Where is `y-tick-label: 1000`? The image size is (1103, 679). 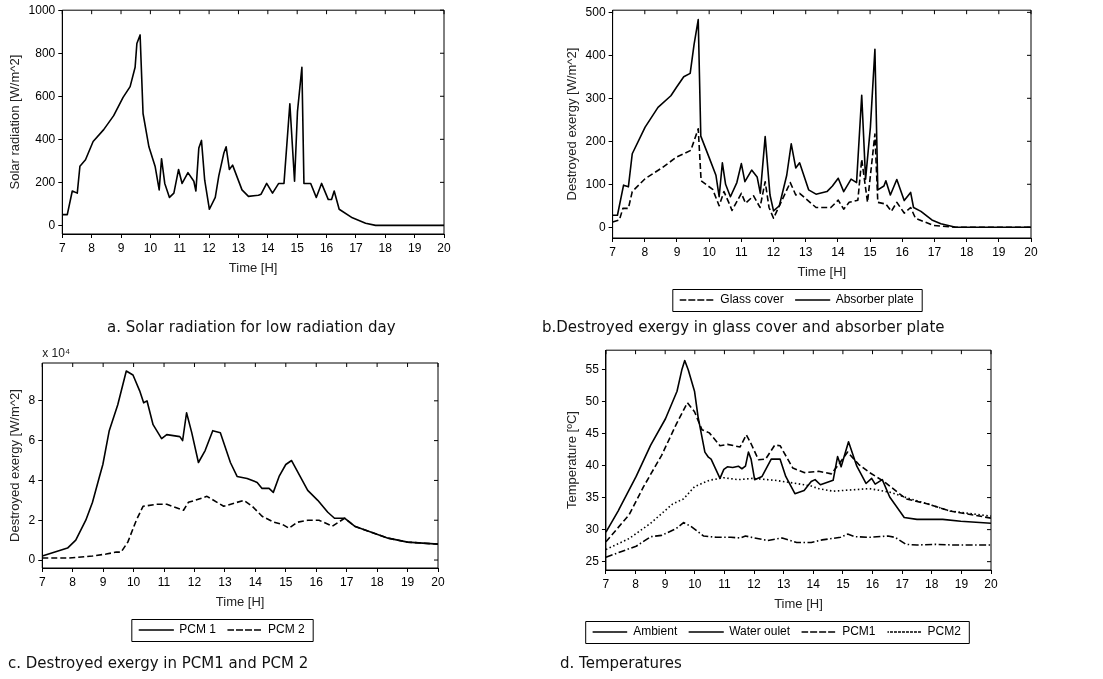 y-tick-label: 1000 is located at coordinates (42, 9).